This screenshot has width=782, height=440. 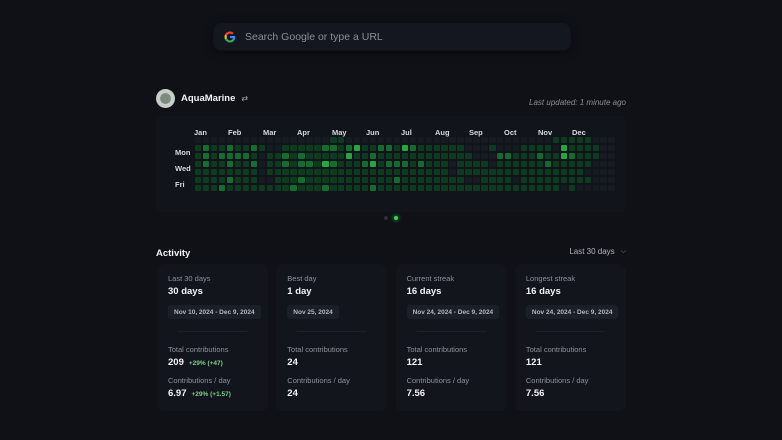 What do you see at coordinates (314, 37) in the screenshot?
I see `search-placeholder: Search Google or type a URL` at bounding box center [314, 37].